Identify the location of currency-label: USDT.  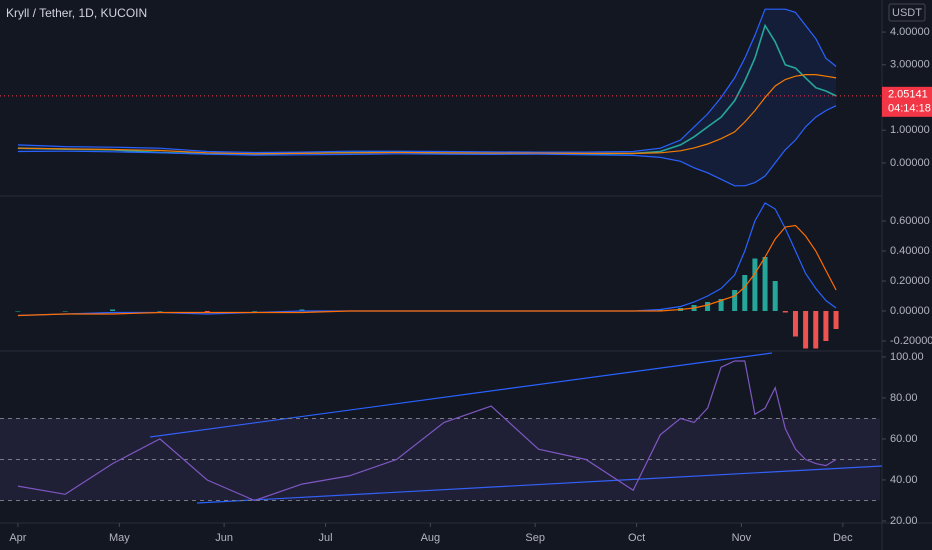
(907, 13).